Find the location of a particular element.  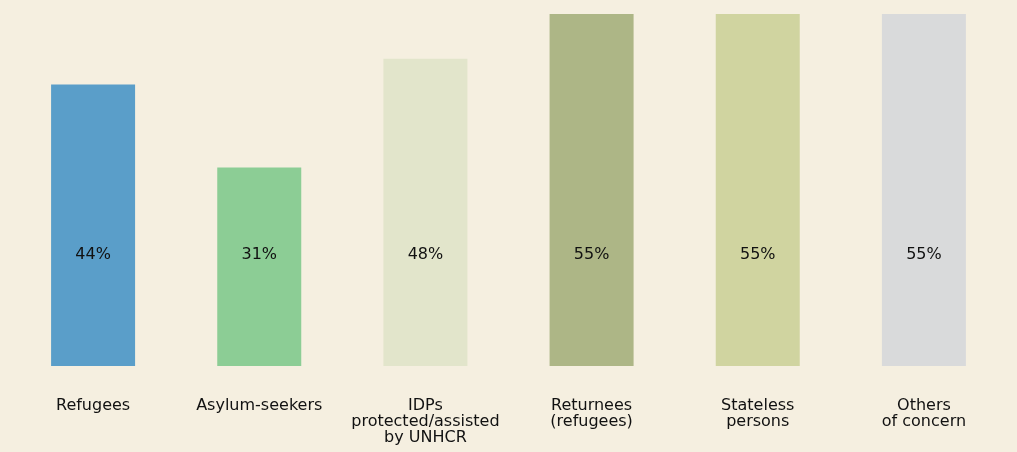

x-tick-label: Returnees (refugees) is located at coordinates (591, 412).